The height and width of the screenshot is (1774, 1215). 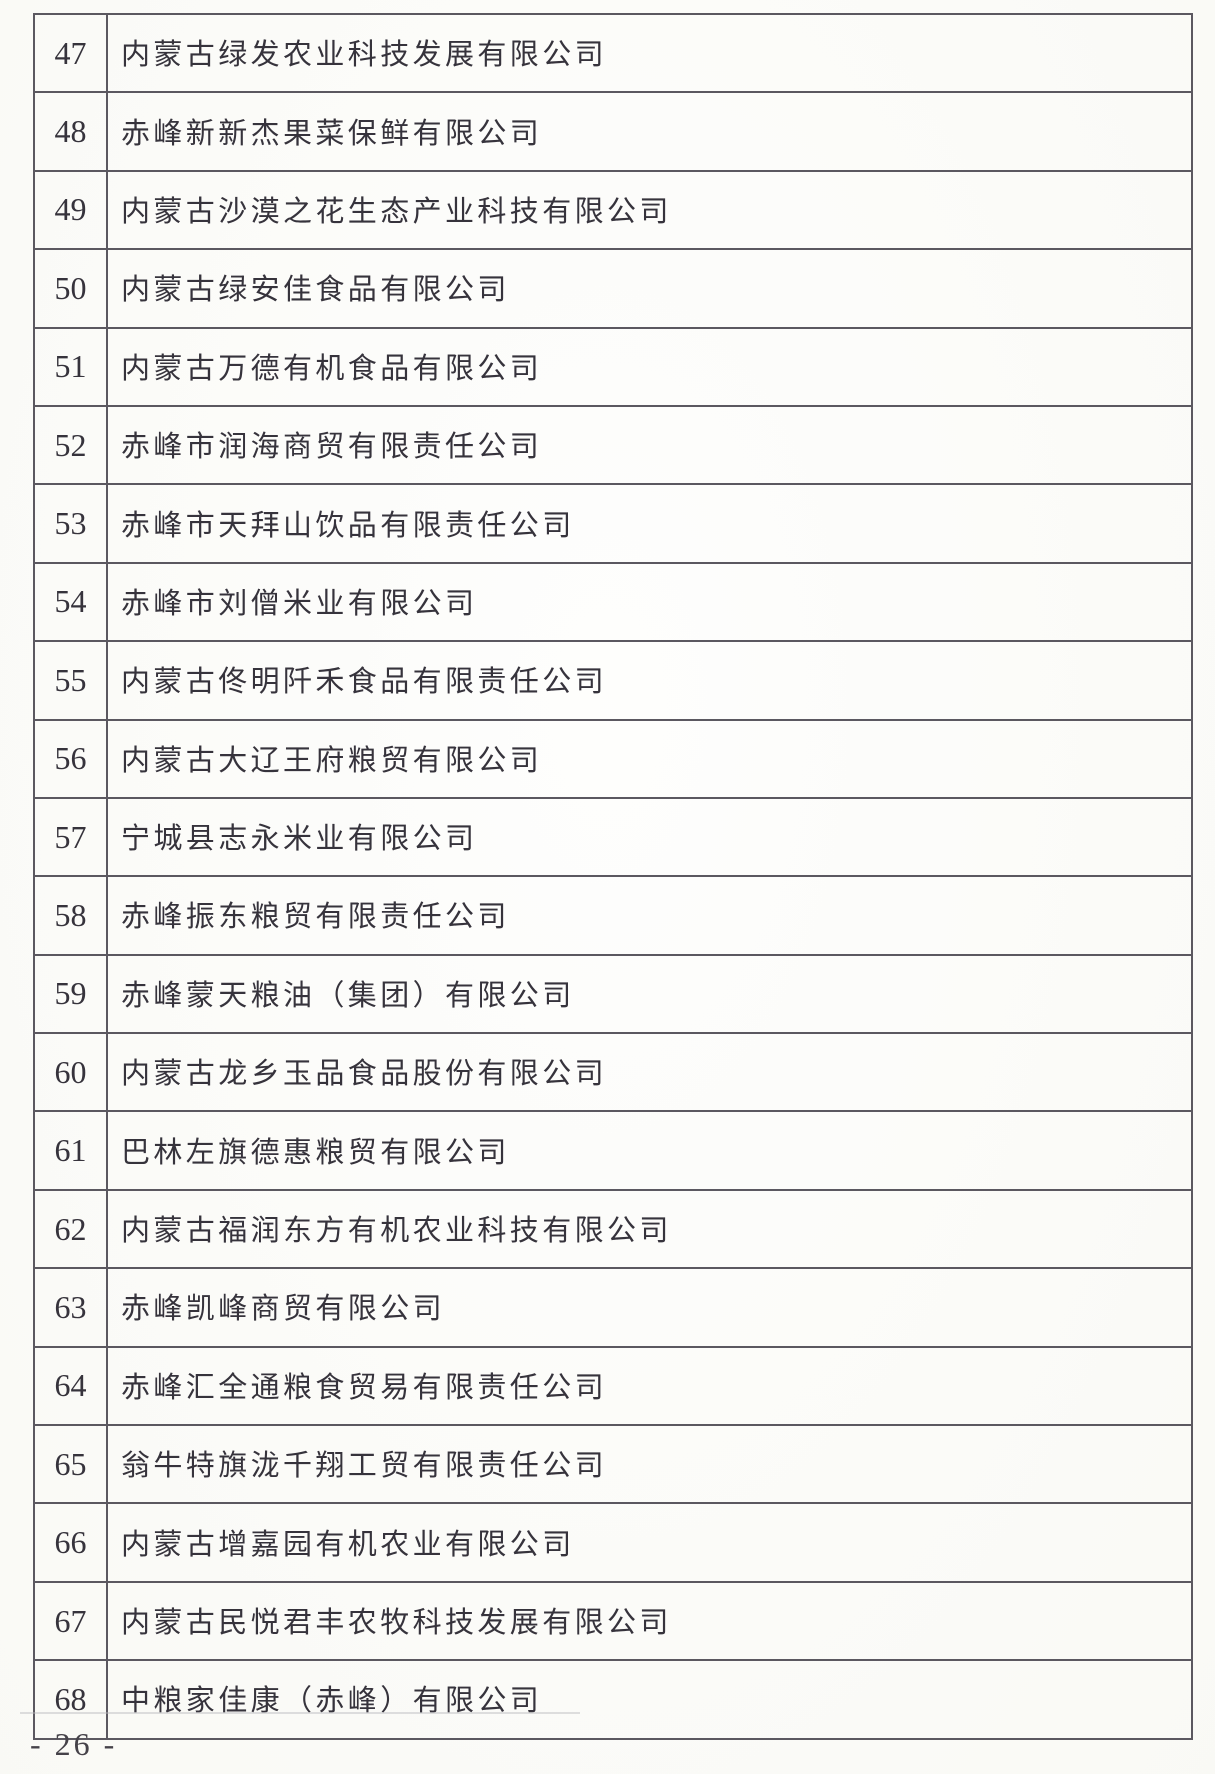 What do you see at coordinates (649, 445) in the screenshot?
I see `company-name: 赤峰市润海商贸有限责任公司` at bounding box center [649, 445].